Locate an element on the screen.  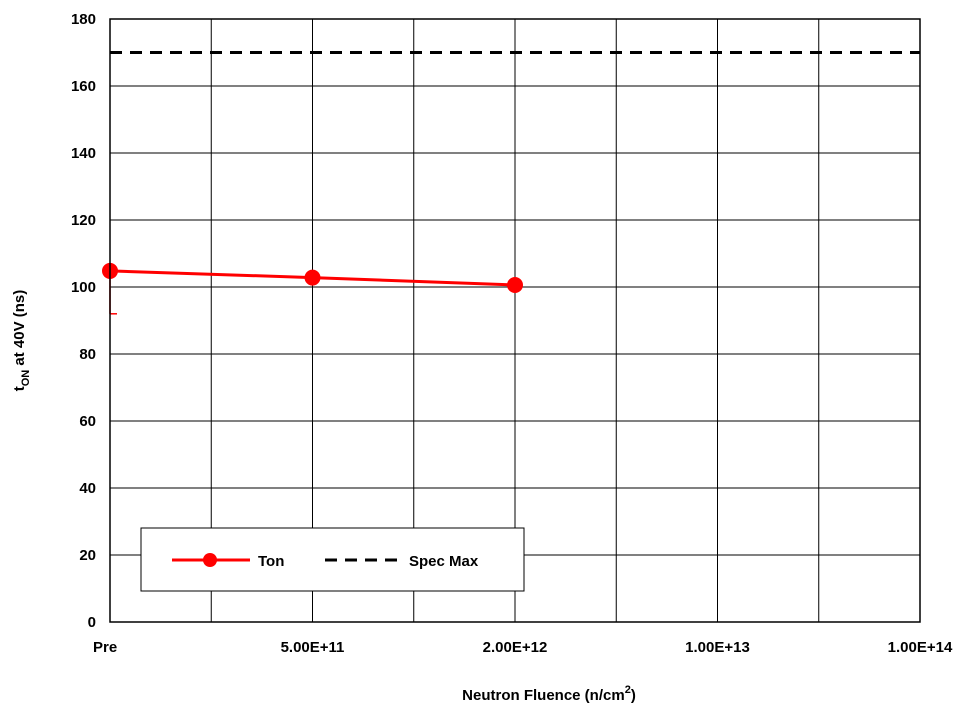
y-tick-label: 40 is located at coordinates (87, 488).